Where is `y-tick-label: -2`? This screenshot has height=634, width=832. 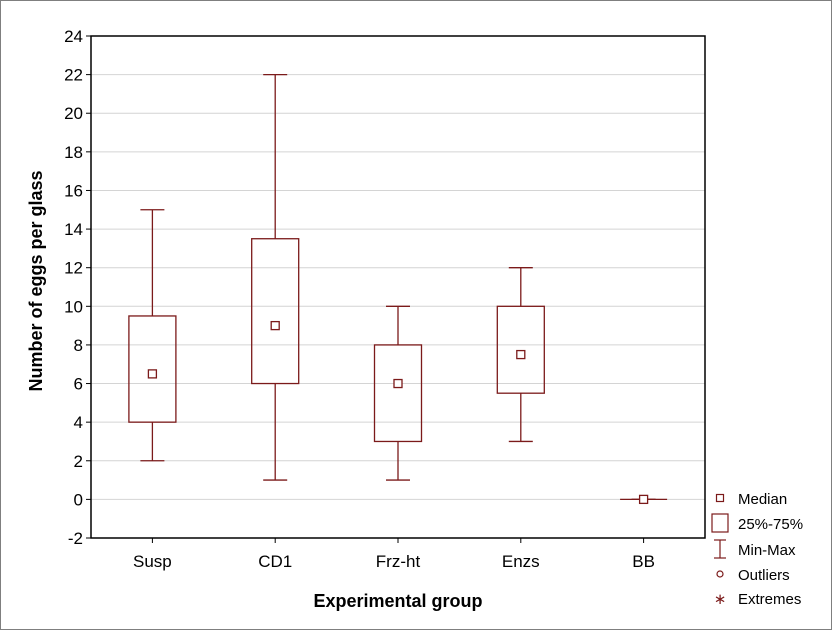 y-tick-label: -2 is located at coordinates (75, 538).